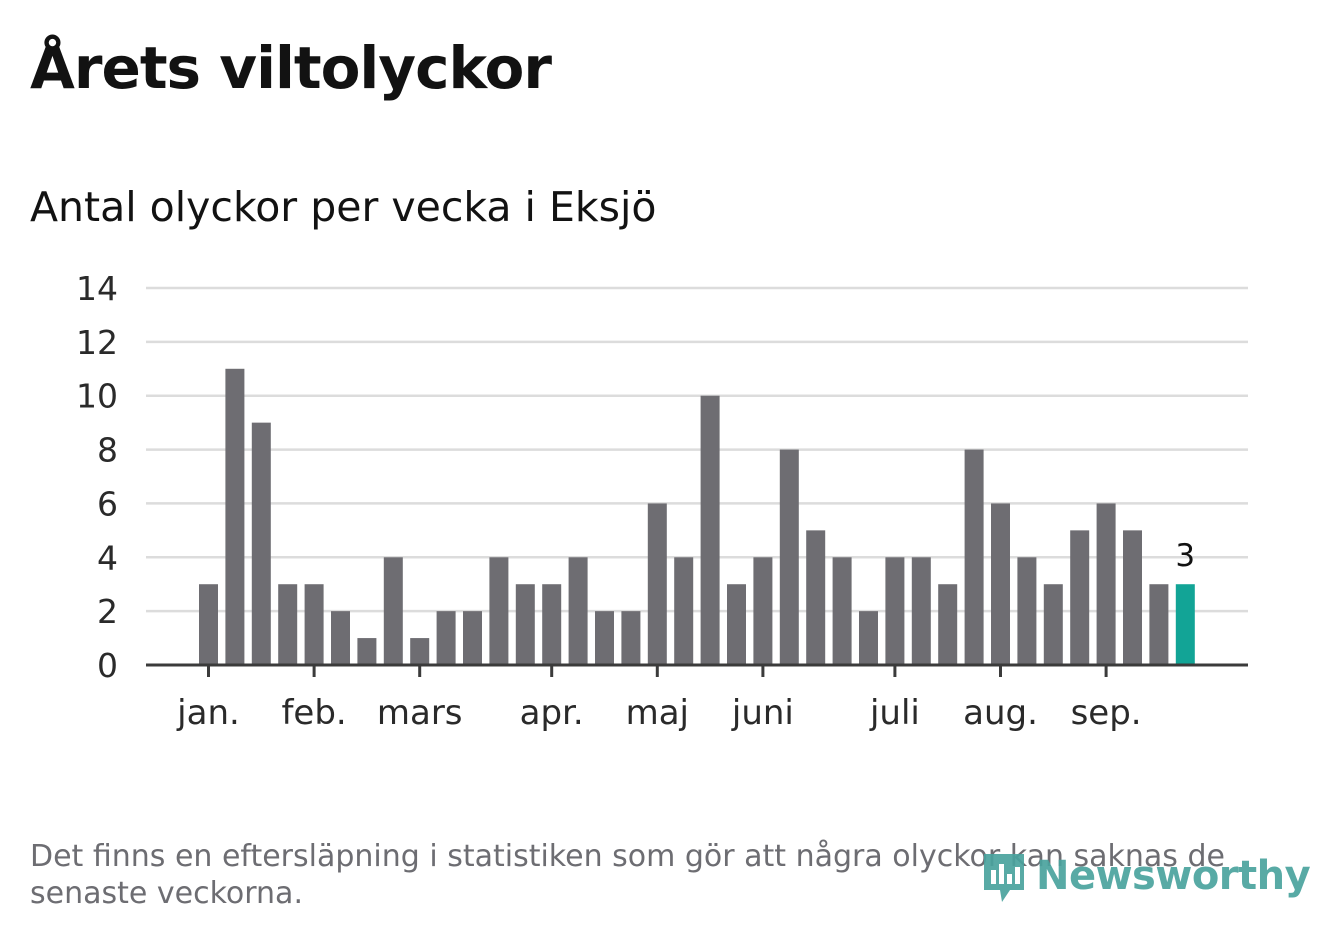 The image size is (1322, 939). I want to click on data-labels: 3, so click(1185, 556).